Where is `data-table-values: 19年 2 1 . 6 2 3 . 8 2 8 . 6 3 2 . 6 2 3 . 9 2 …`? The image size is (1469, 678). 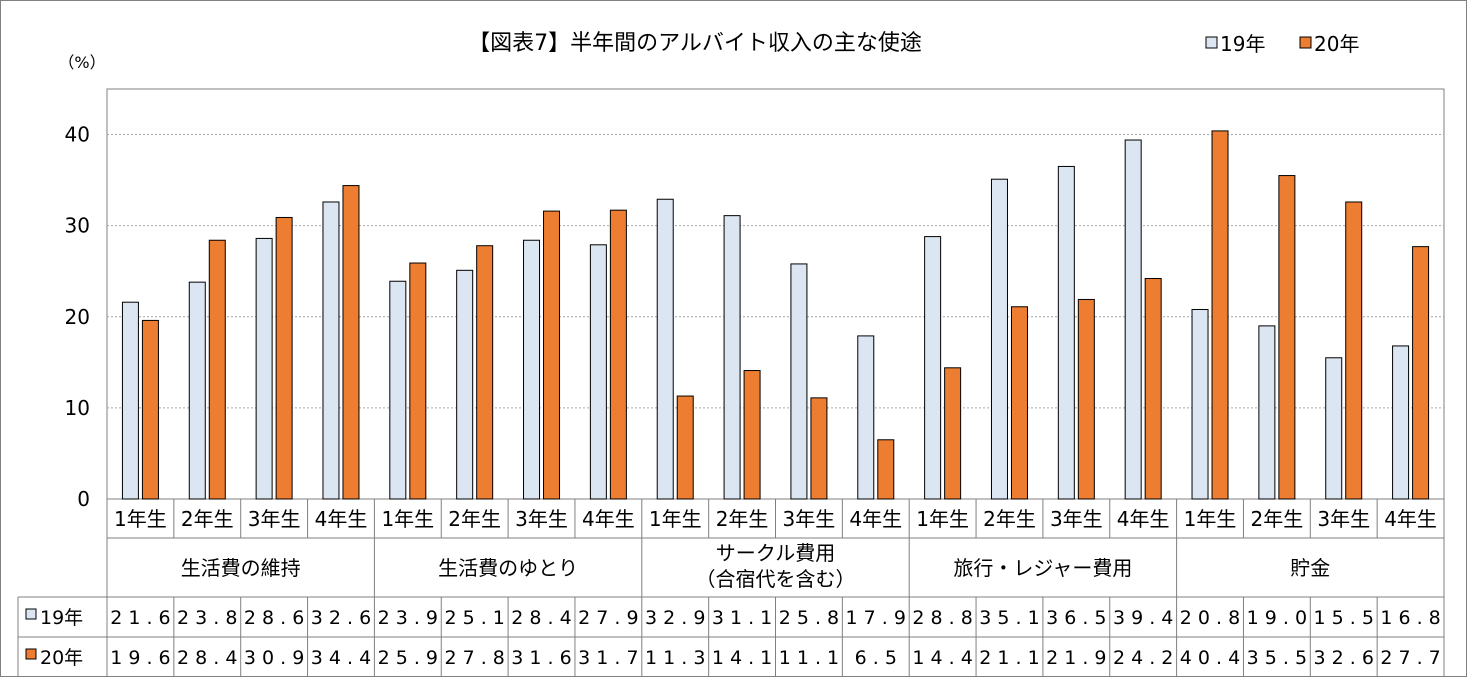 data-table-values: 19年 2 1 . 6 2 3 . 8 2 8 . 6 3 2 . 6 2 3 . 9 2 … is located at coordinates (733, 638).